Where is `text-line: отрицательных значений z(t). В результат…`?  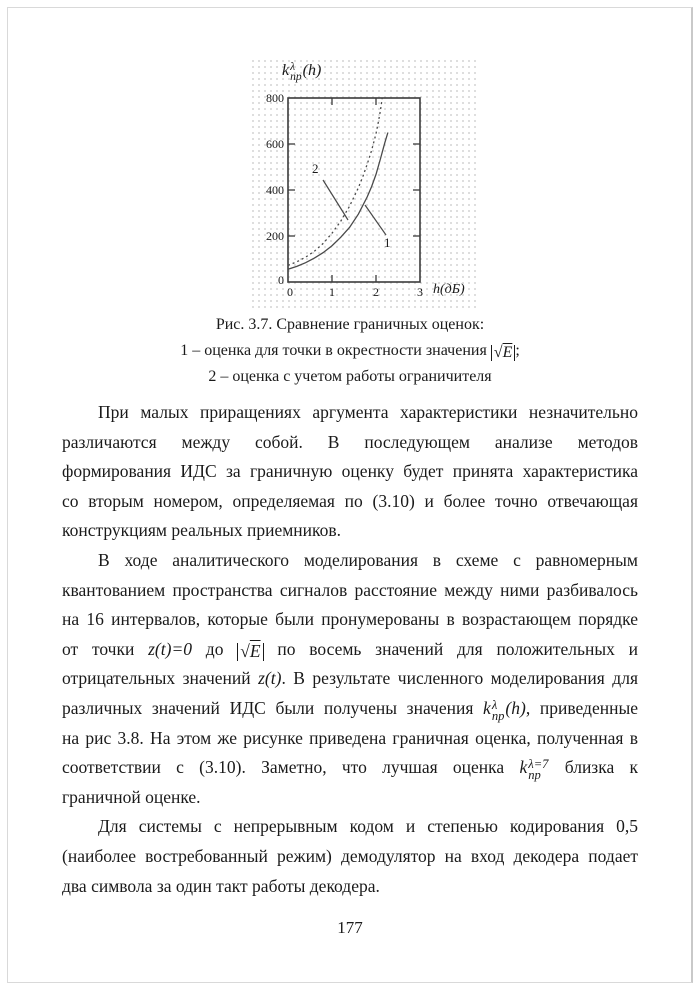
text-line: отрицательных значений z(t). В результат… is located at coordinates (350, 678).